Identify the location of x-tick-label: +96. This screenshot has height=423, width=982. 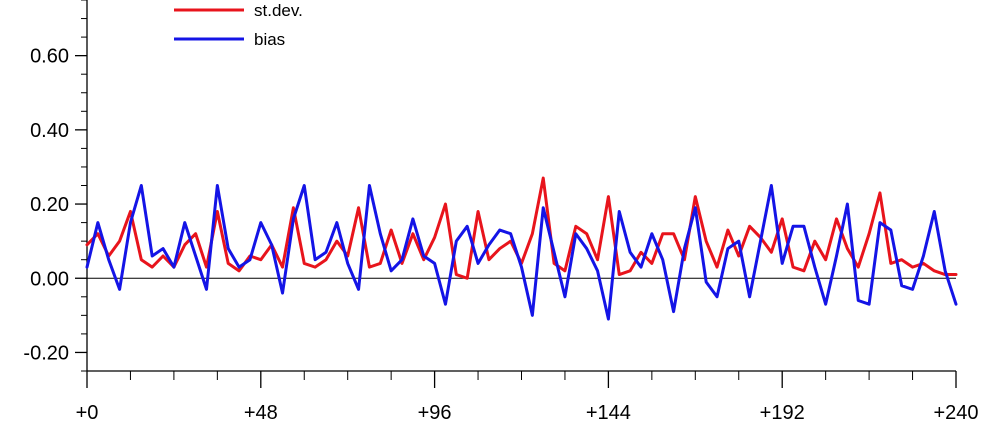
(435, 412).